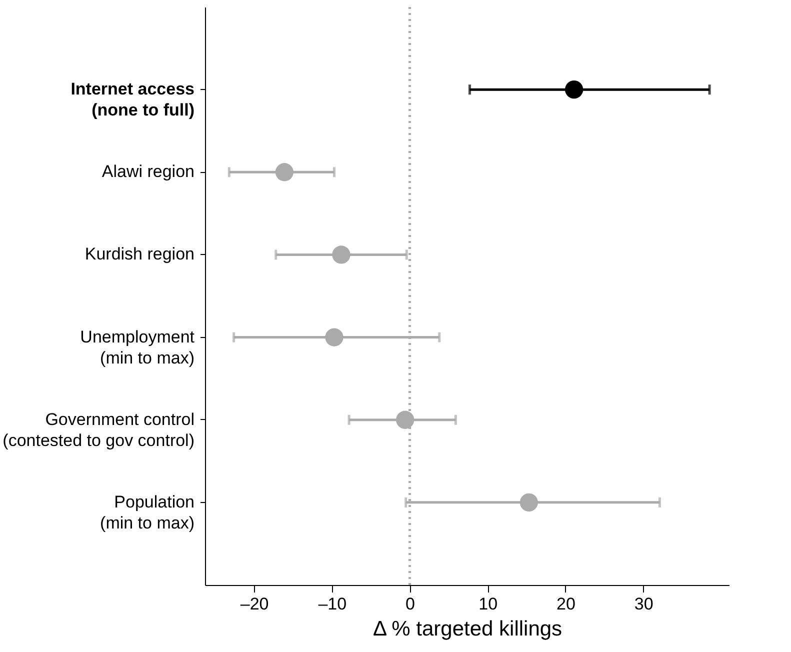 This screenshot has height=652, width=791. What do you see at coordinates (644, 604) in the screenshot?
I see `x-tick-label: 30` at bounding box center [644, 604].